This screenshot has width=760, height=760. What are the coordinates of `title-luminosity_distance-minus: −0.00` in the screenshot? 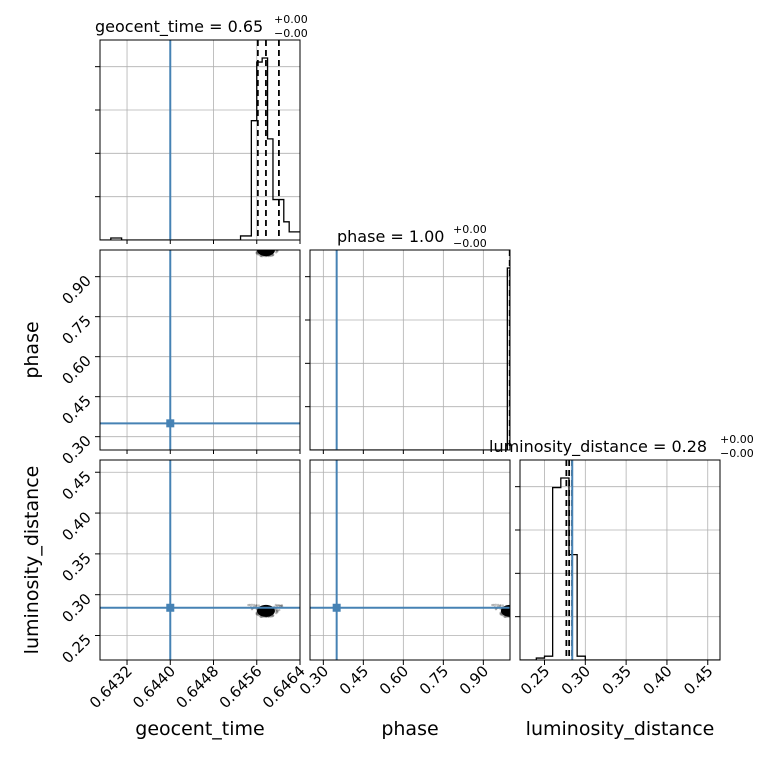 It's located at (737, 453).